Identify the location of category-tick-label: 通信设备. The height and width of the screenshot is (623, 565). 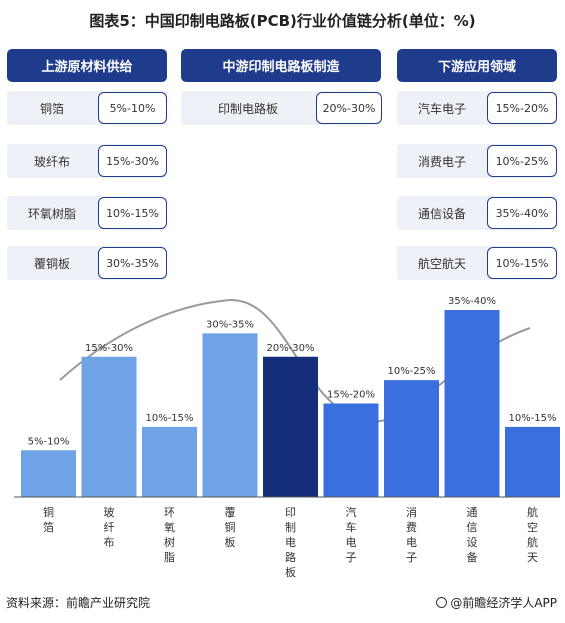
(472, 535).